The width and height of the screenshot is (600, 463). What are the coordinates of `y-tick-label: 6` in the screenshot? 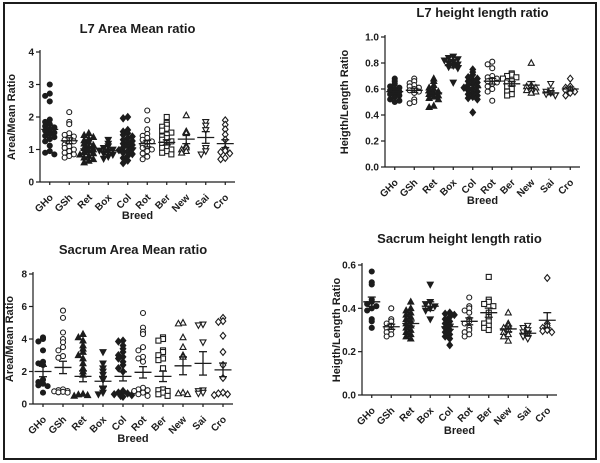 It's located at (24, 307).